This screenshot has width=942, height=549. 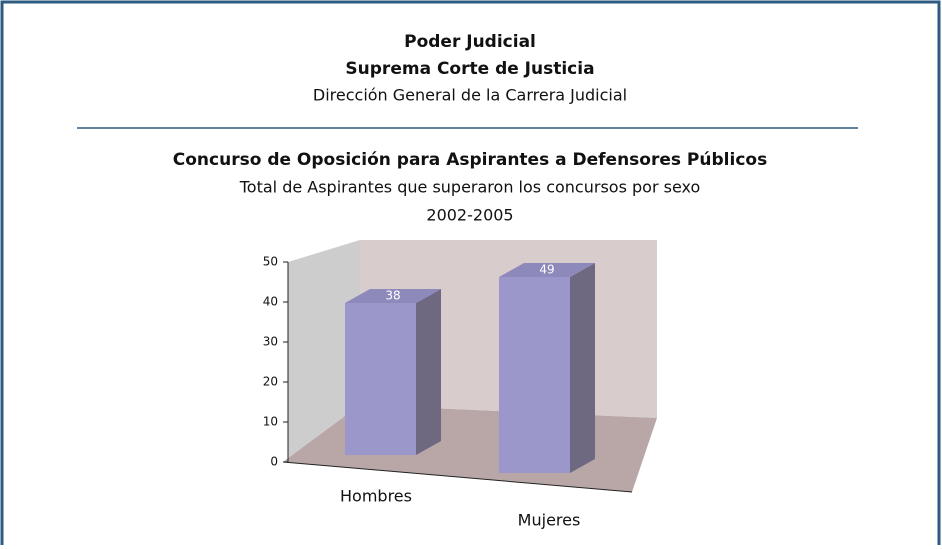 I want to click on x-tick-label: Hombres, so click(x=376, y=496).